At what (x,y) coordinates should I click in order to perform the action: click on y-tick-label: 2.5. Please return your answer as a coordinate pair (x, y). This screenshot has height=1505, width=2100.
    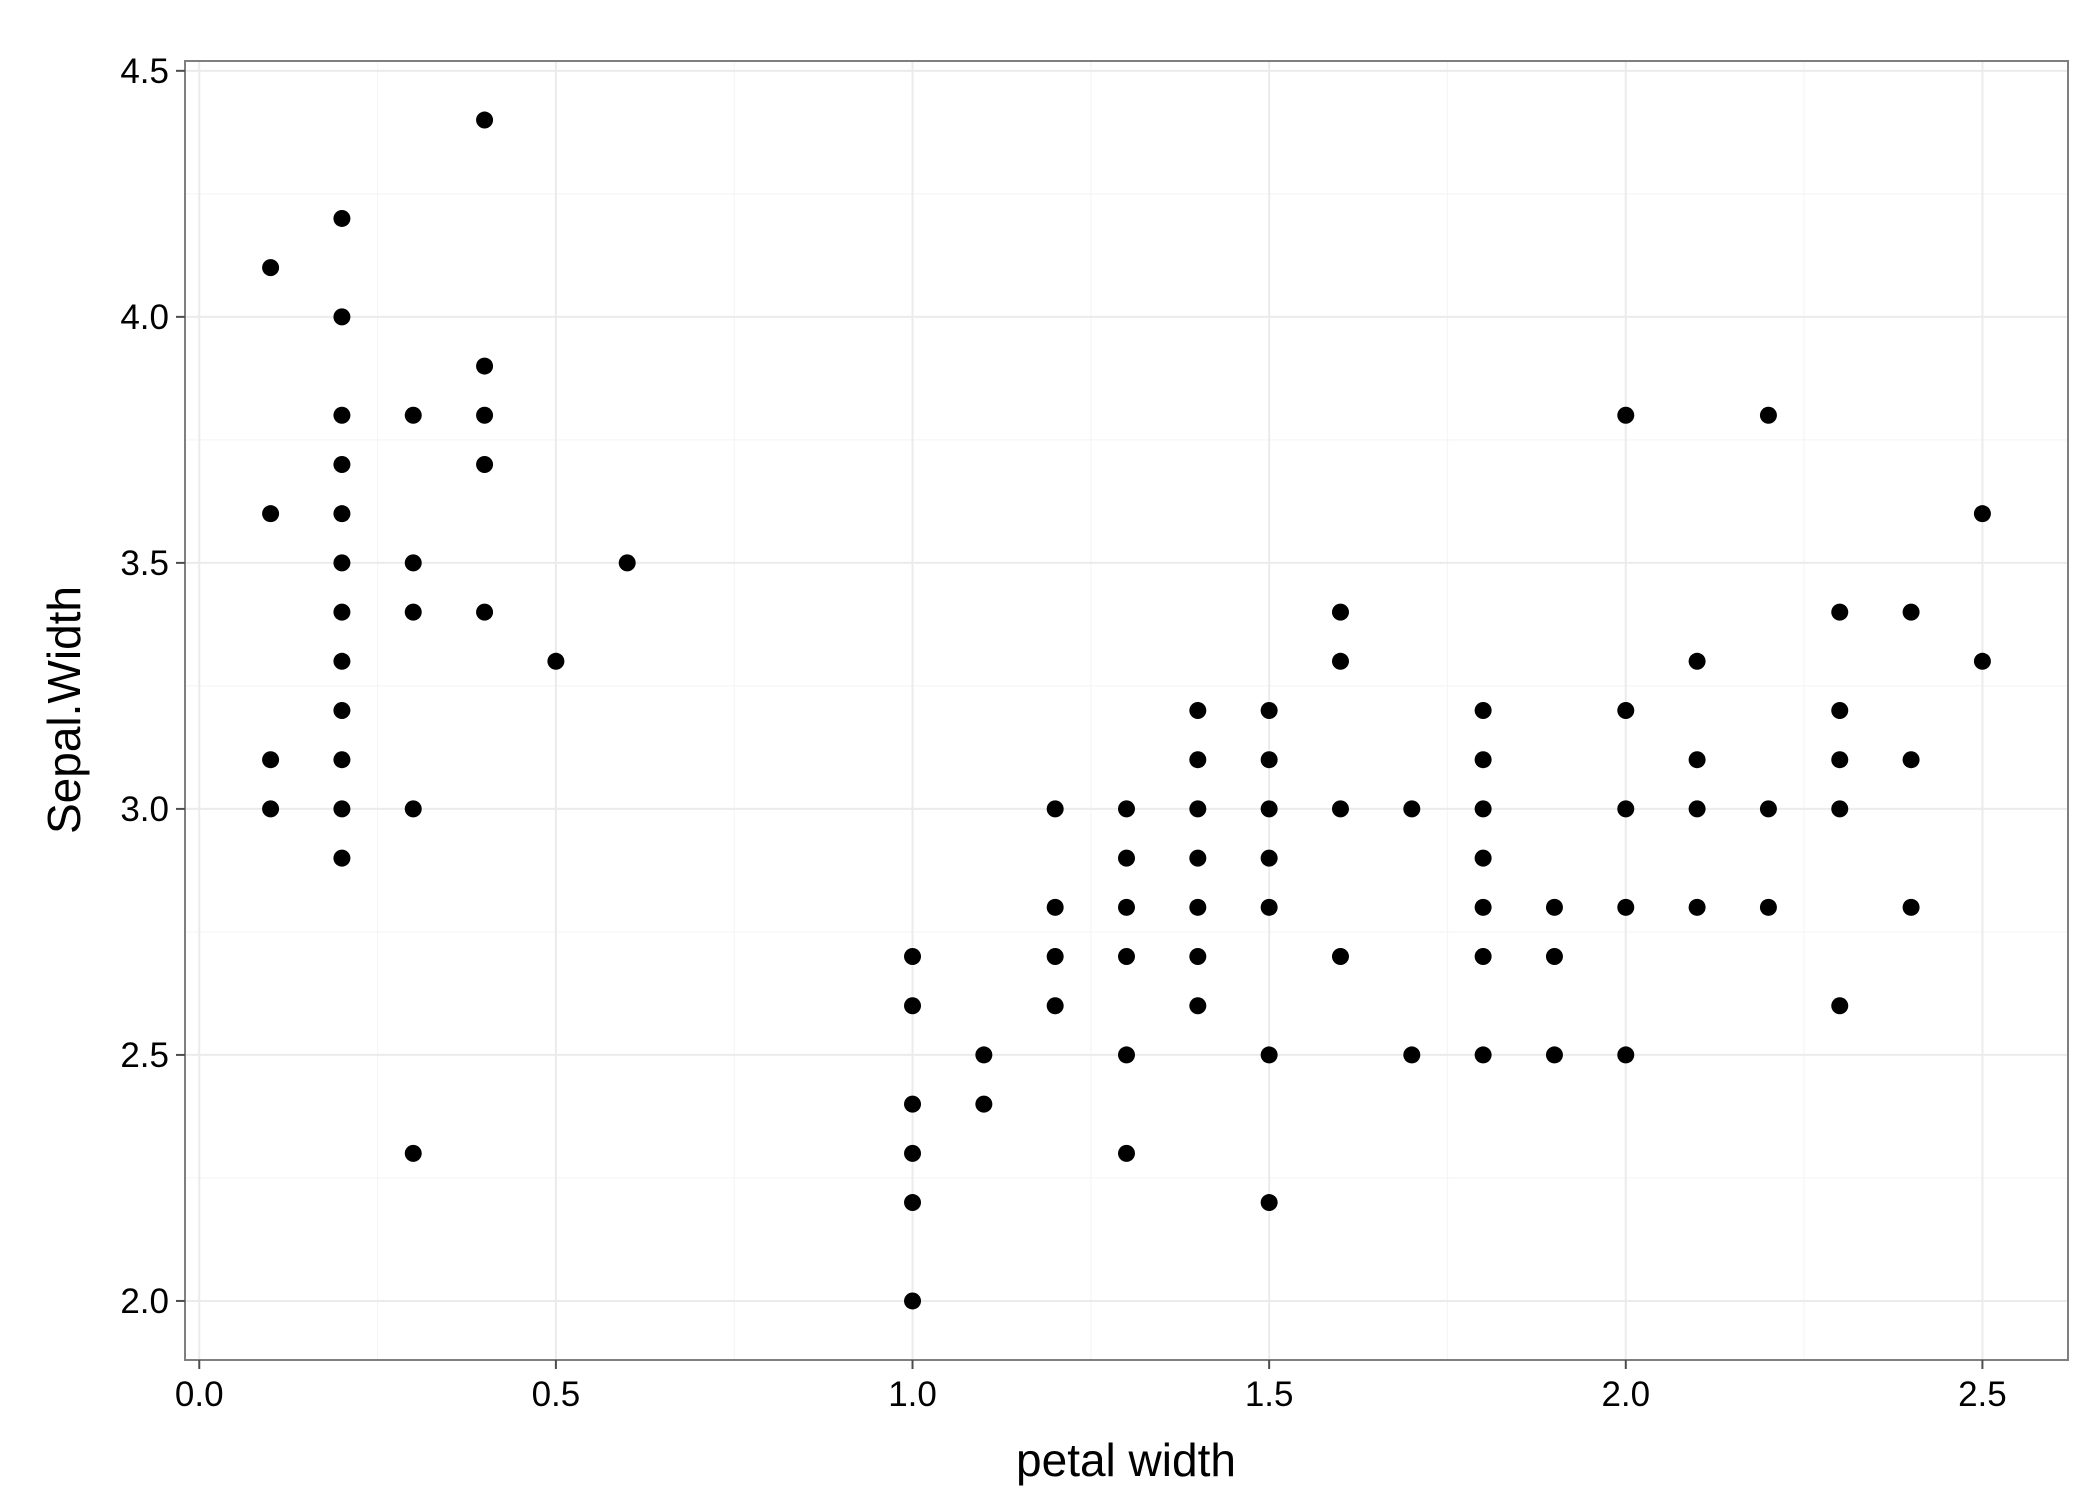
    Looking at the image, I should click on (144, 1055).